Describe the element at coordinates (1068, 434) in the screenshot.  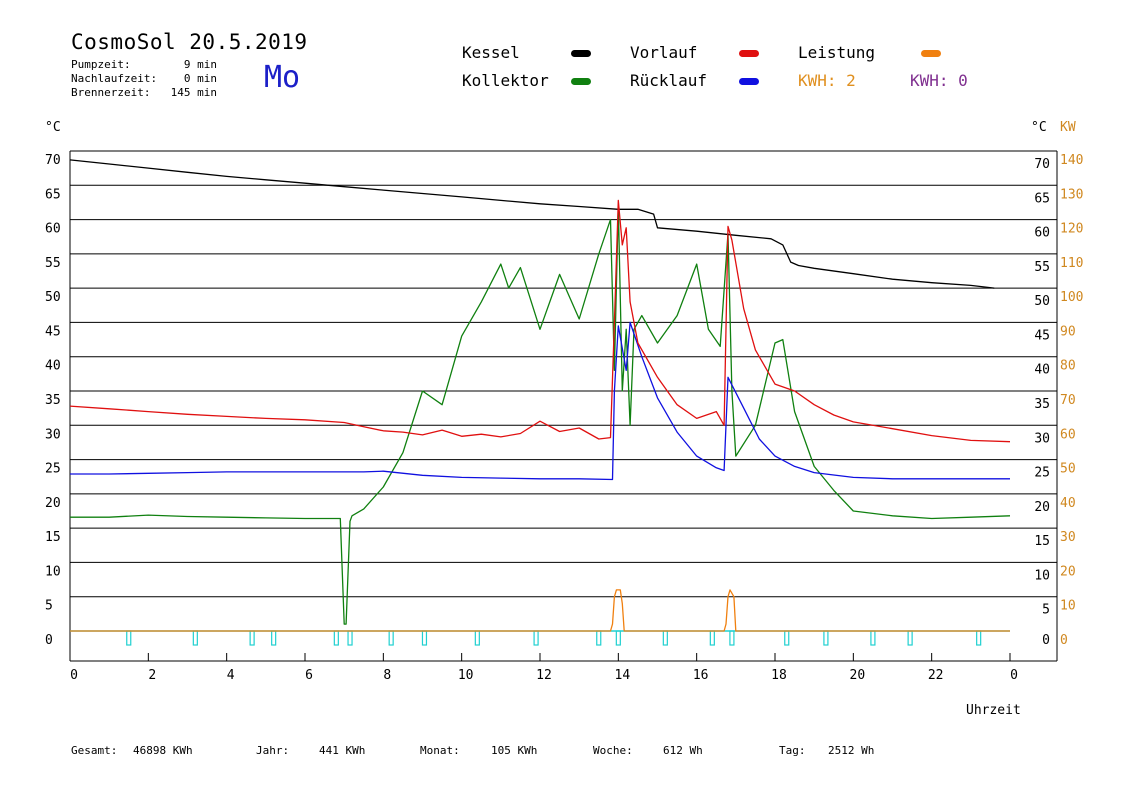
I see `y2-tick-60: 60` at that location.